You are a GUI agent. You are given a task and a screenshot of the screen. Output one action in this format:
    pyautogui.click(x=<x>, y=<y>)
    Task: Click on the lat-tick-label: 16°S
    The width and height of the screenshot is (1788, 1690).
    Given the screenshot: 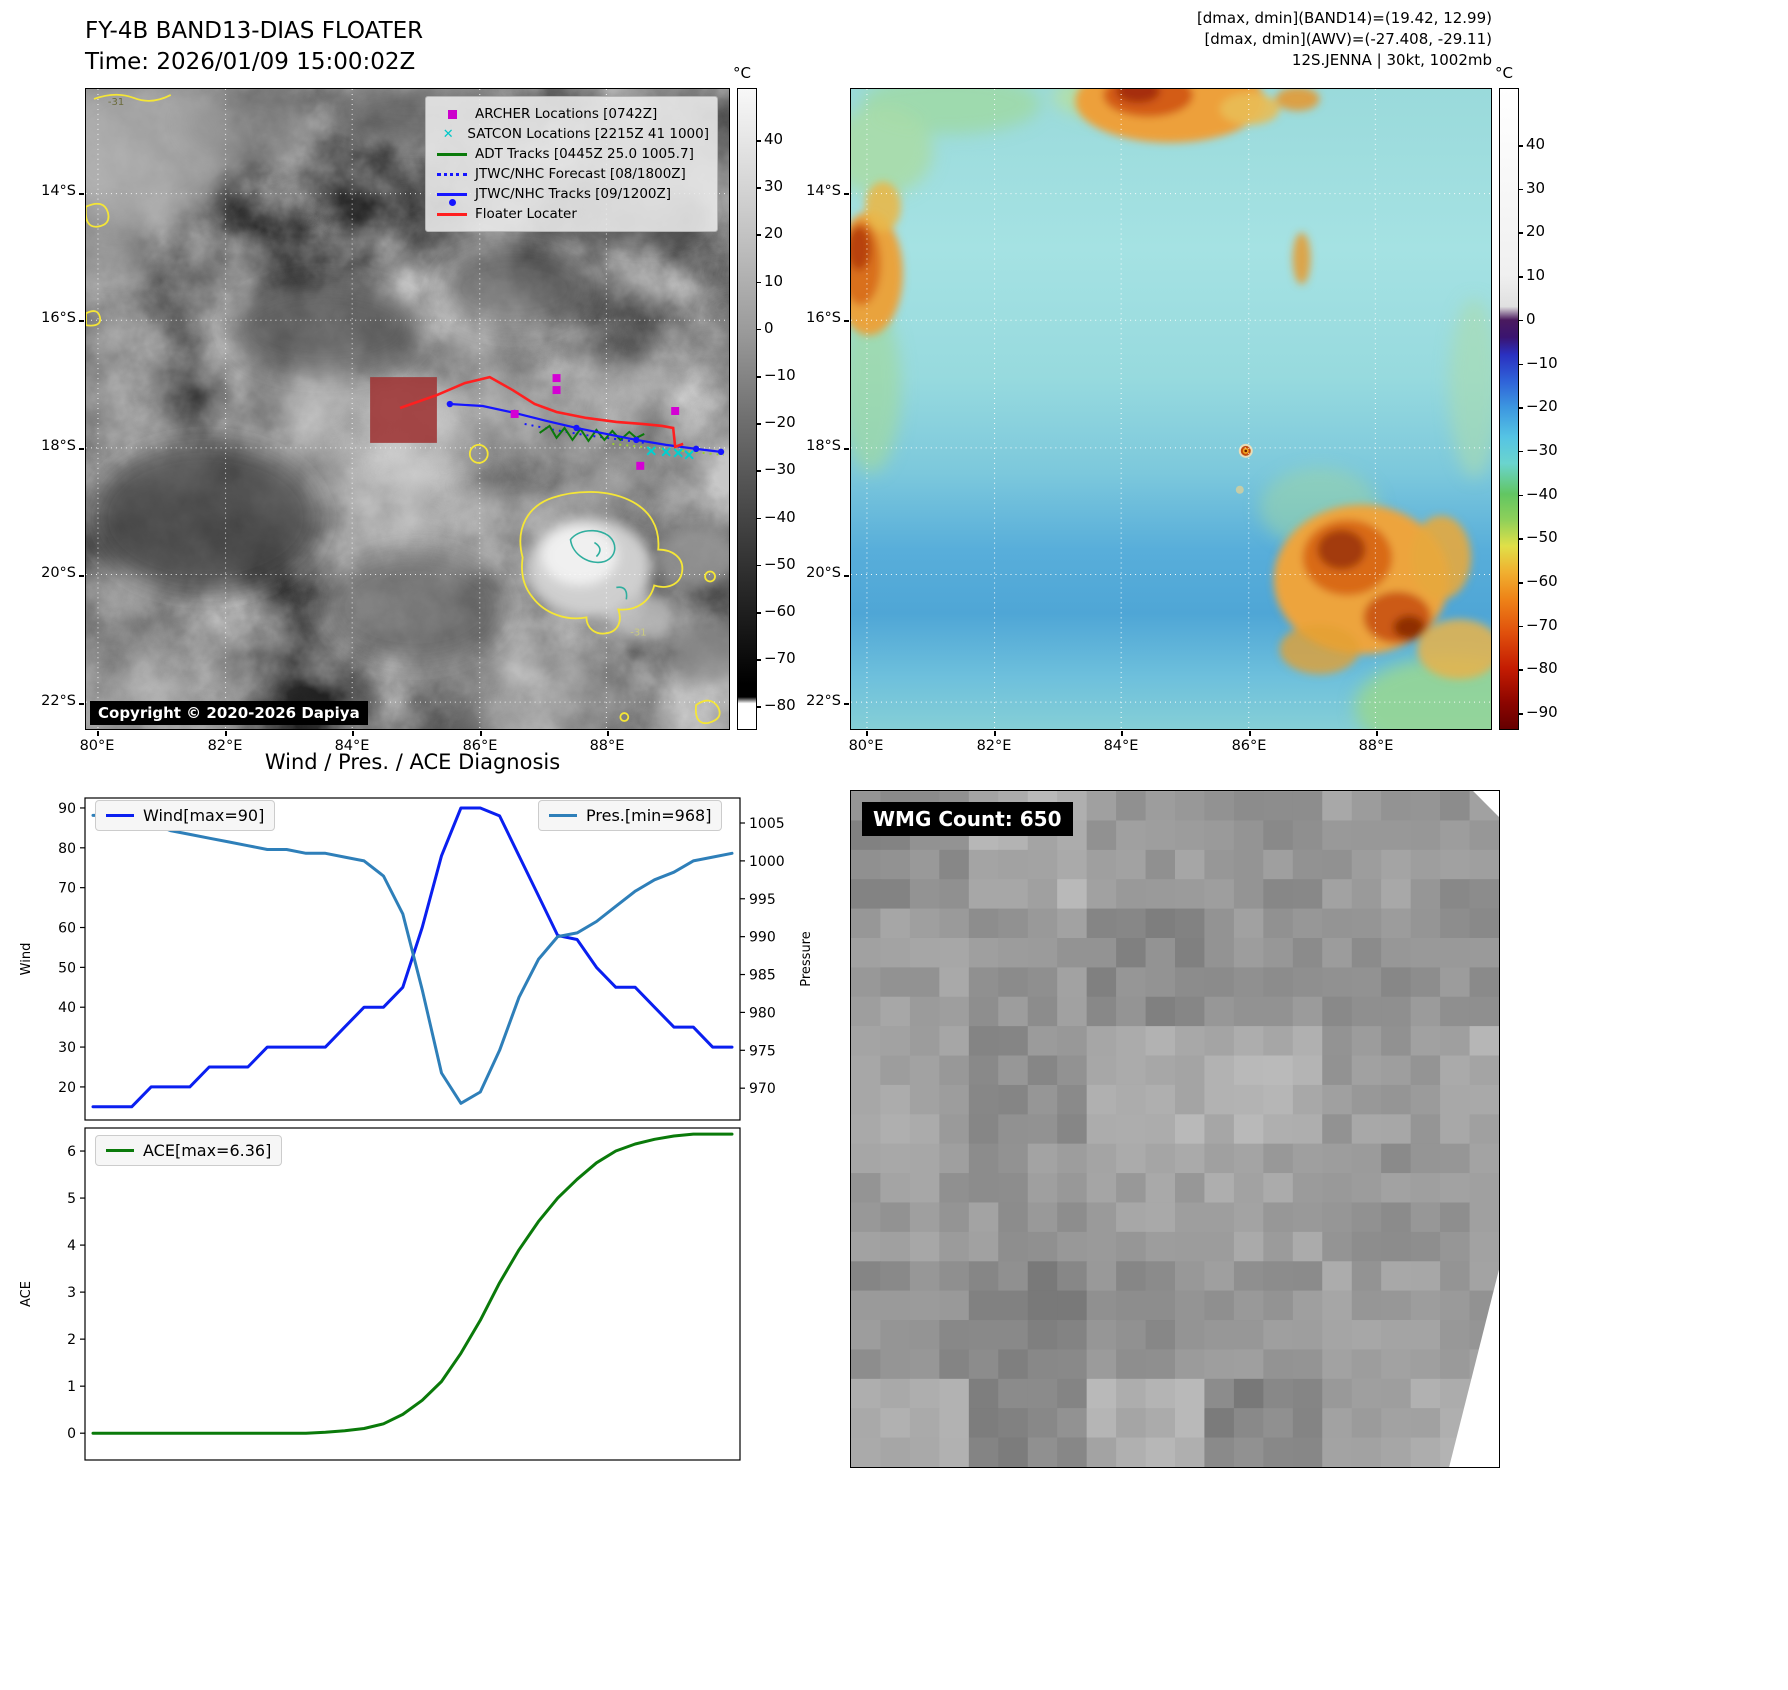 What is the action you would take?
    pyautogui.click(x=823, y=318)
    